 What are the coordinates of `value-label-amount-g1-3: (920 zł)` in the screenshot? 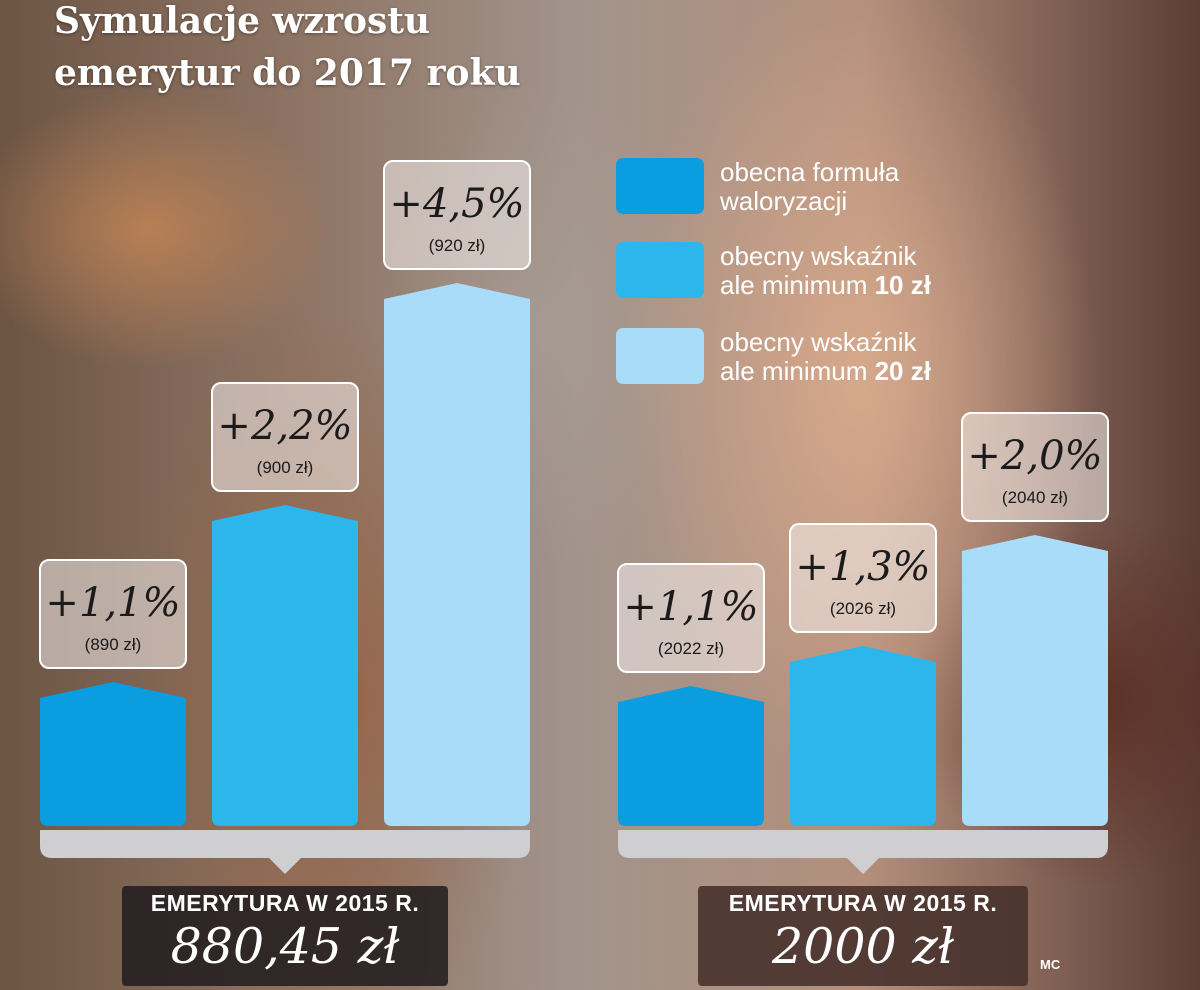 It's located at (457, 245).